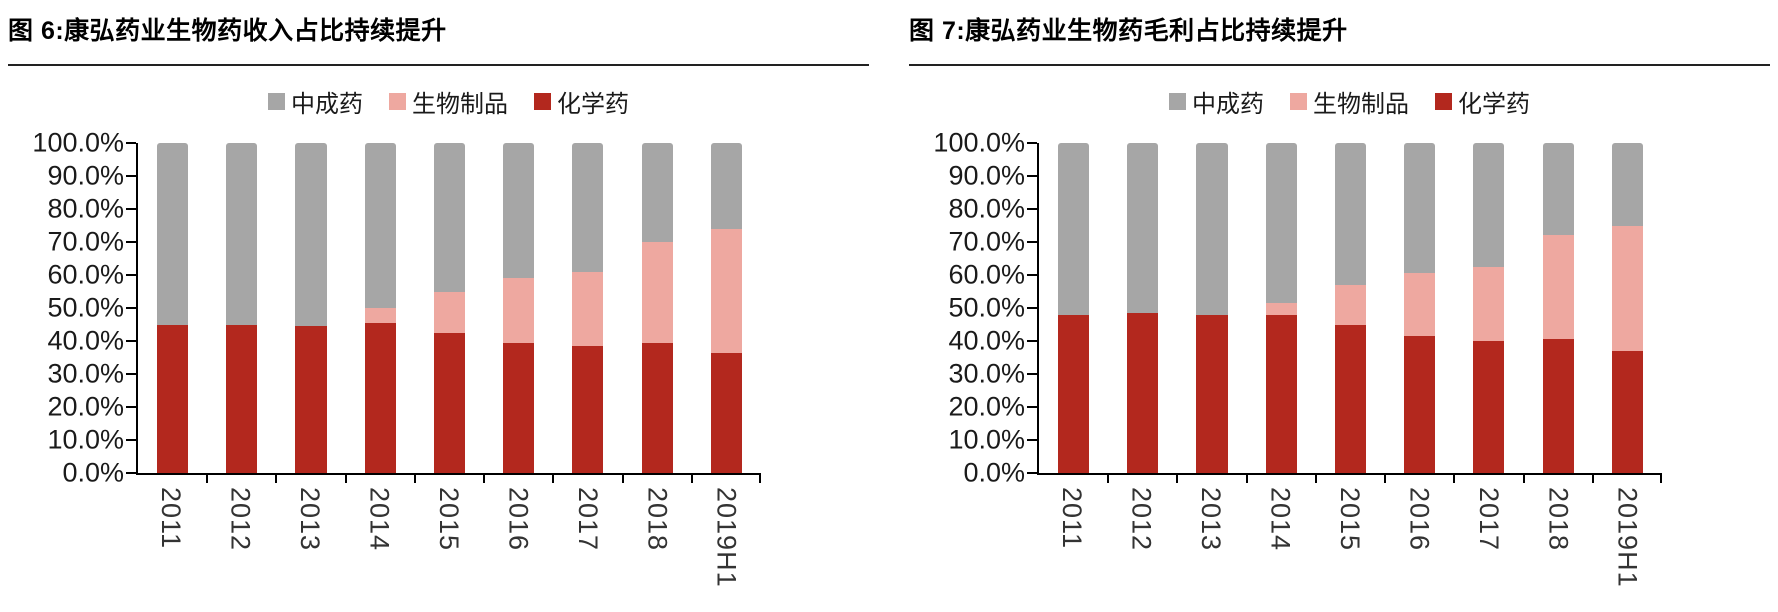 This screenshot has height=612, width=1778. Describe the element at coordinates (1280, 519) in the screenshot. I see `x-axis-label-2014: 2014` at that location.